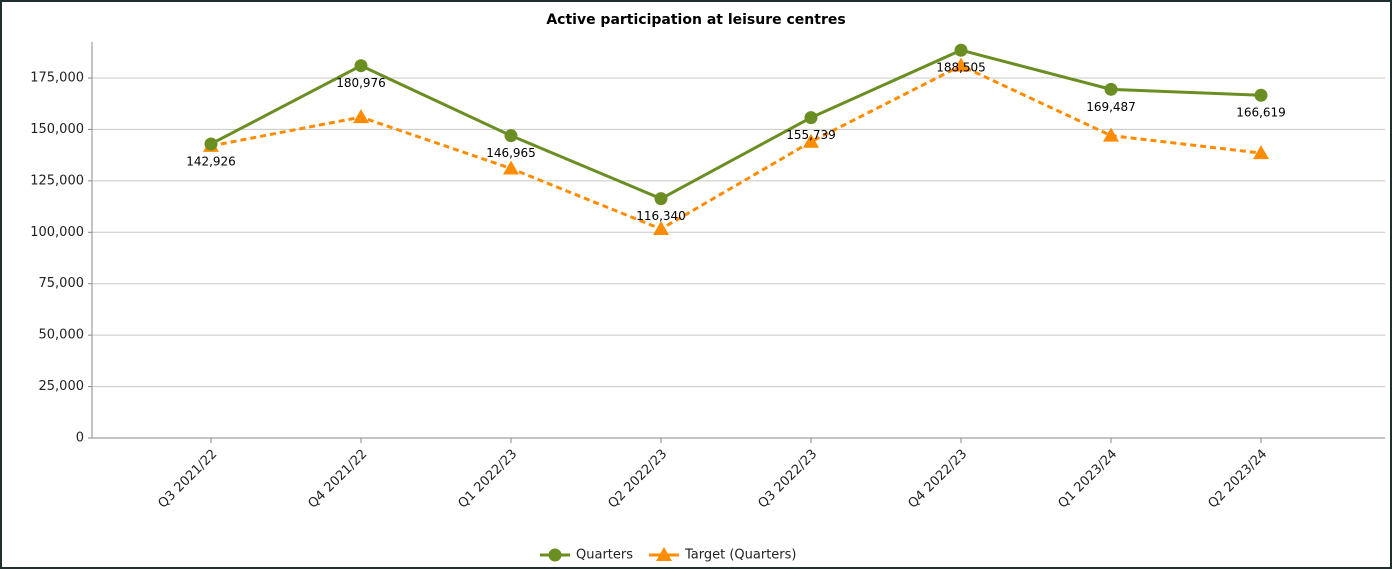 The image size is (1392, 569). Describe the element at coordinates (62, 386) in the screenshot. I see `y-tick-label: 25,000` at that location.